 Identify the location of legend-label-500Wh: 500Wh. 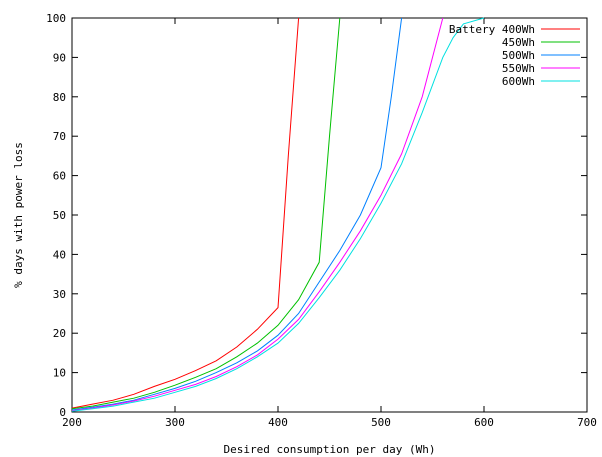
(518, 55).